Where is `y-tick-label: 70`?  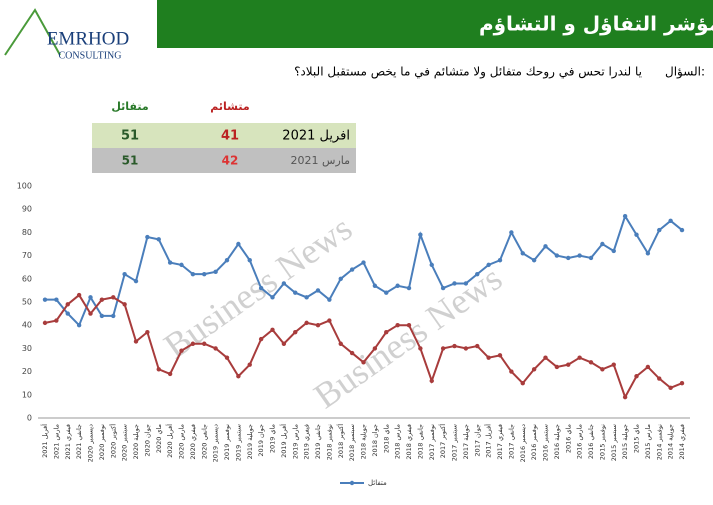 y-tick-label: 70 is located at coordinates (27, 255).